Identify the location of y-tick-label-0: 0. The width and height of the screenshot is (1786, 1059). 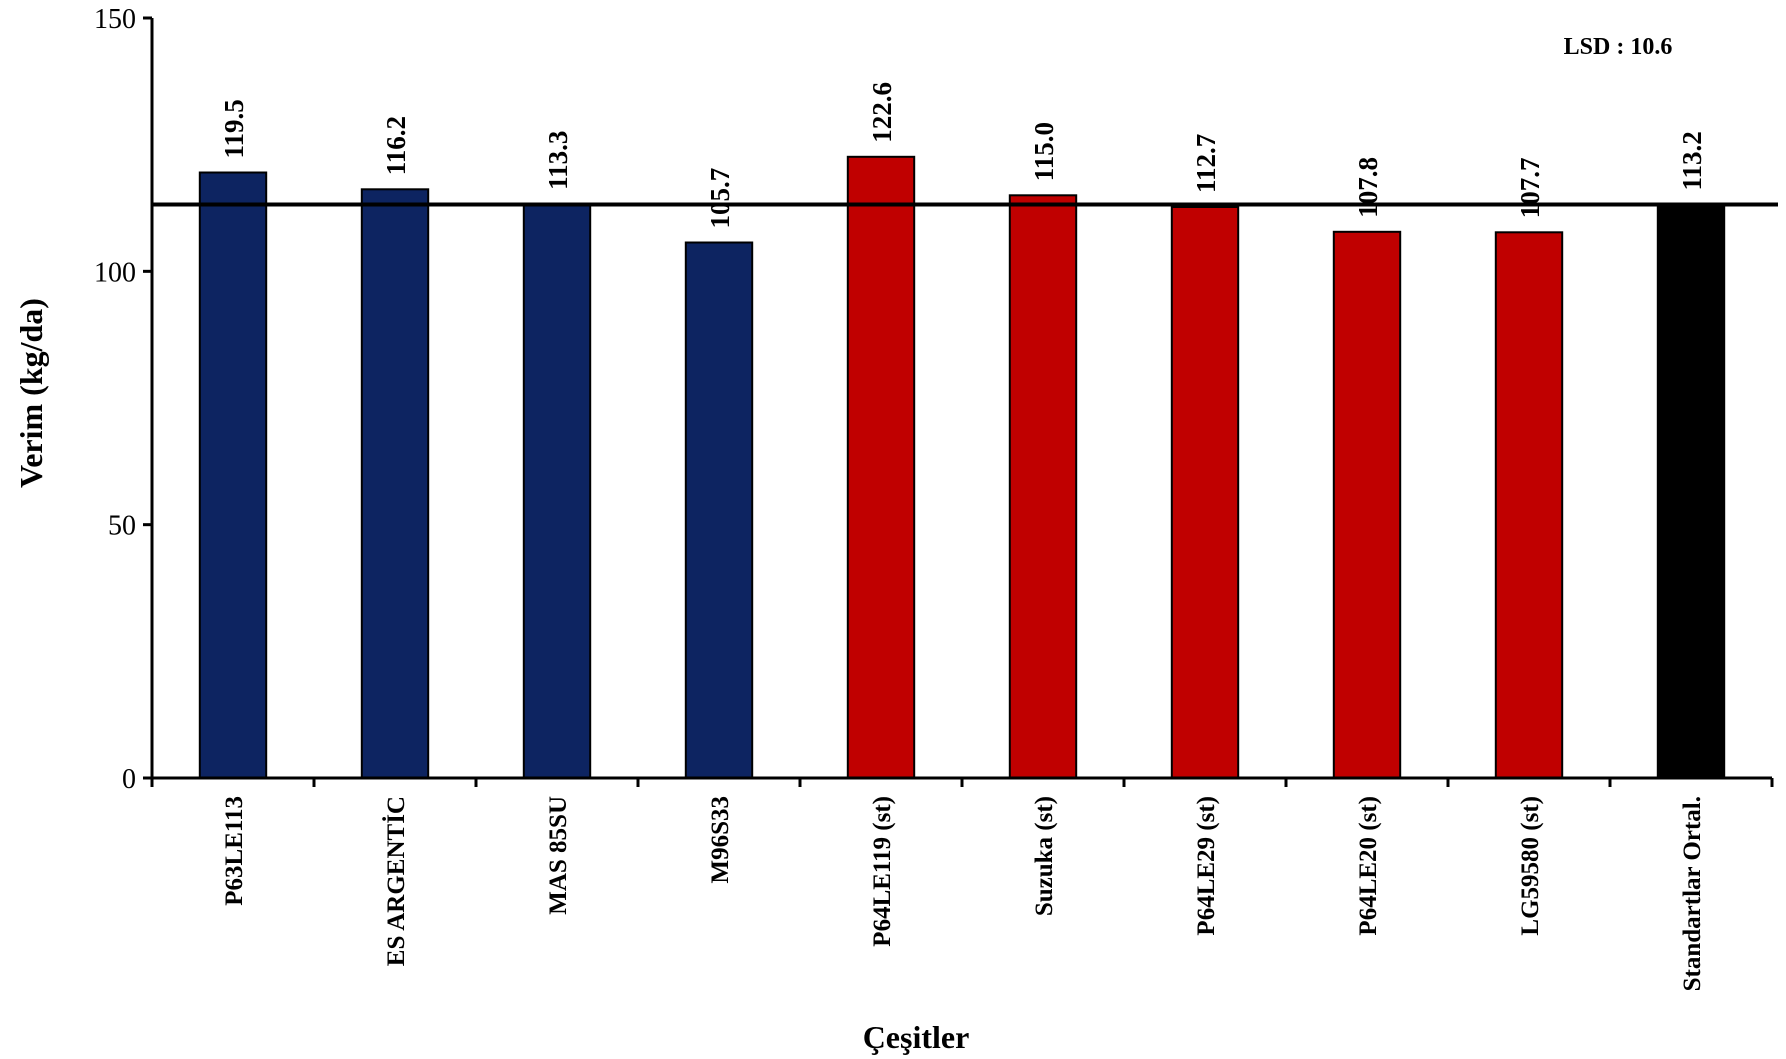
(129, 779).